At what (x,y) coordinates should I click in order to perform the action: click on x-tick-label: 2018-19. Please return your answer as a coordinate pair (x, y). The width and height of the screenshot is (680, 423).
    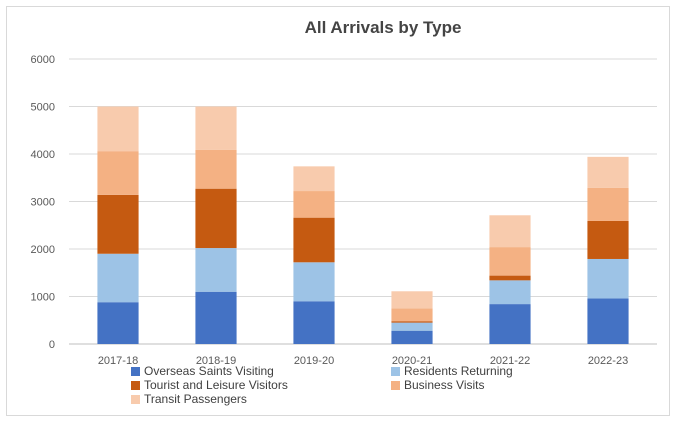
    Looking at the image, I should click on (216, 361).